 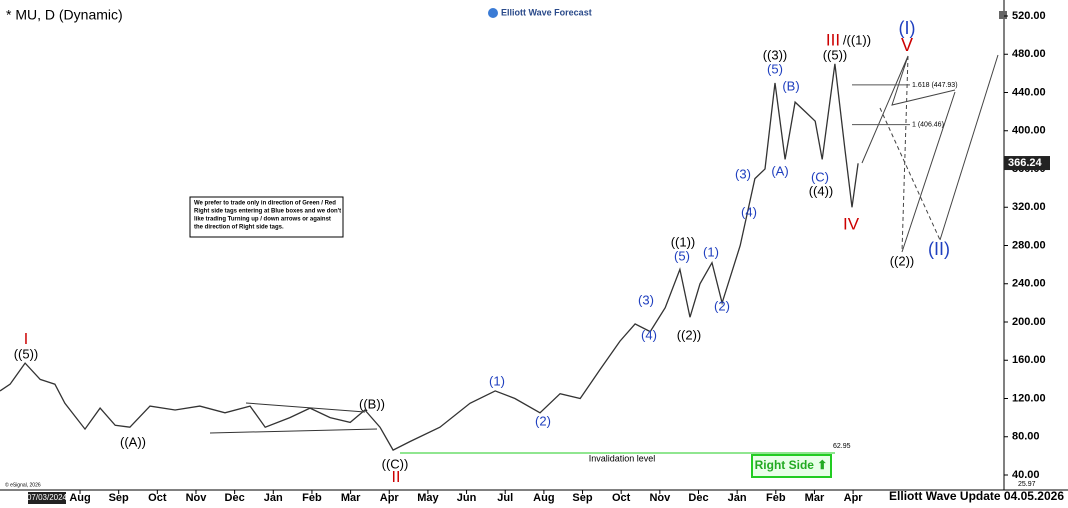 I want to click on wave-label: IV, so click(x=851, y=223).